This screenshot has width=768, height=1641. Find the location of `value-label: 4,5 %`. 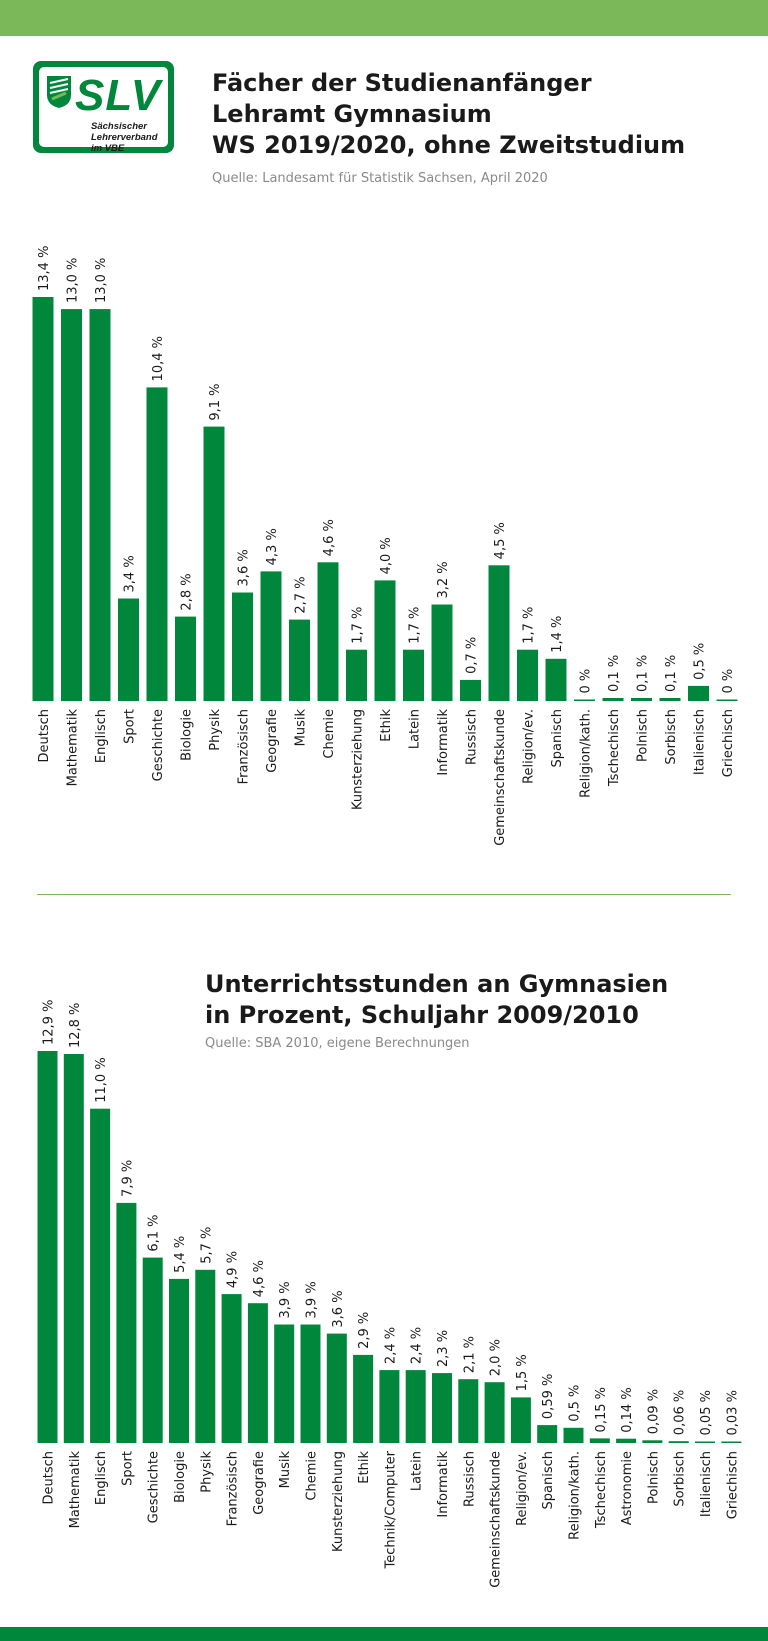

value-label: 4,5 % is located at coordinates (500, 540).